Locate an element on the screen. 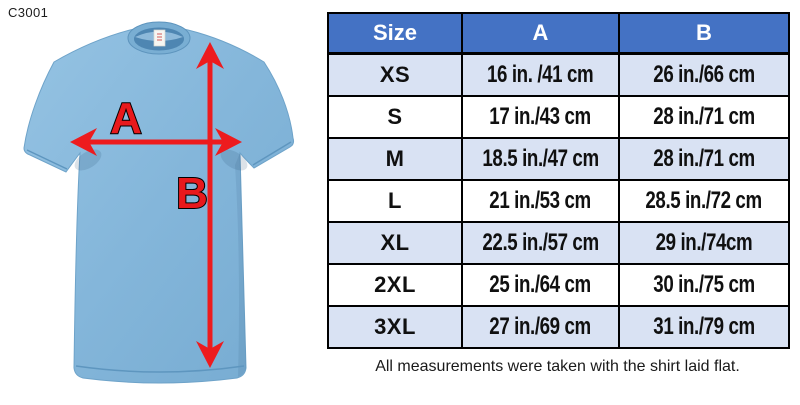  column-header-b: B is located at coordinates (704, 33).